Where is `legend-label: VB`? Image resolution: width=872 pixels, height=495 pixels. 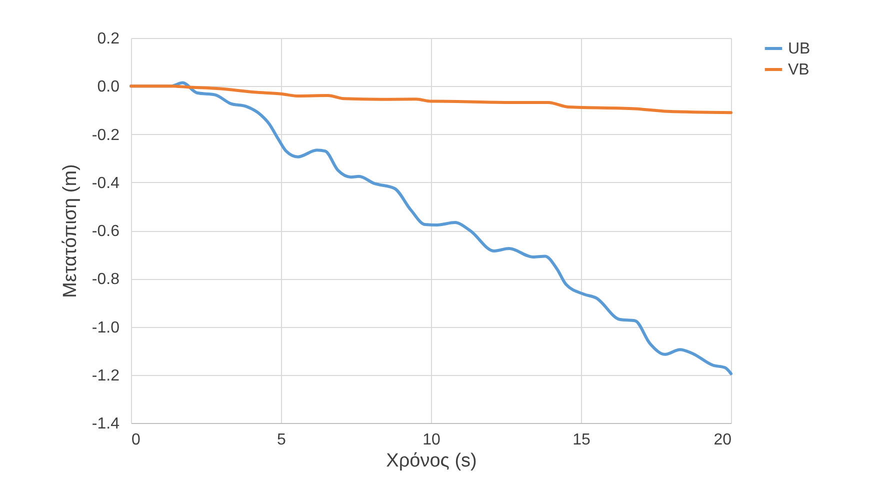
legend-label: VB is located at coordinates (799, 70).